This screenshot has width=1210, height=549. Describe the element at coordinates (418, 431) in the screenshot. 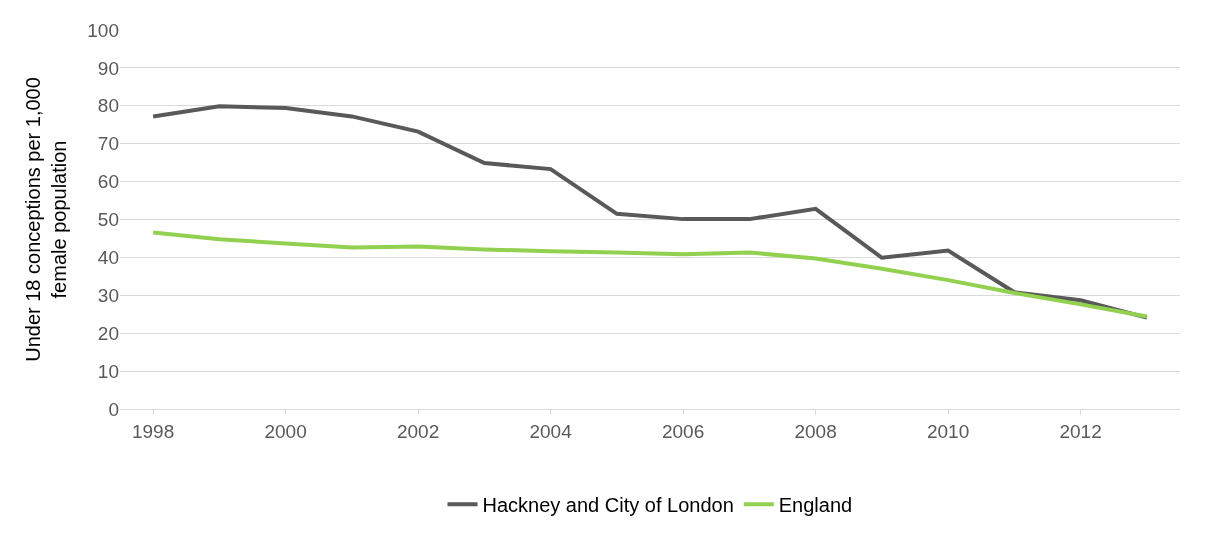

I see `x-tick-label: 2002` at that location.